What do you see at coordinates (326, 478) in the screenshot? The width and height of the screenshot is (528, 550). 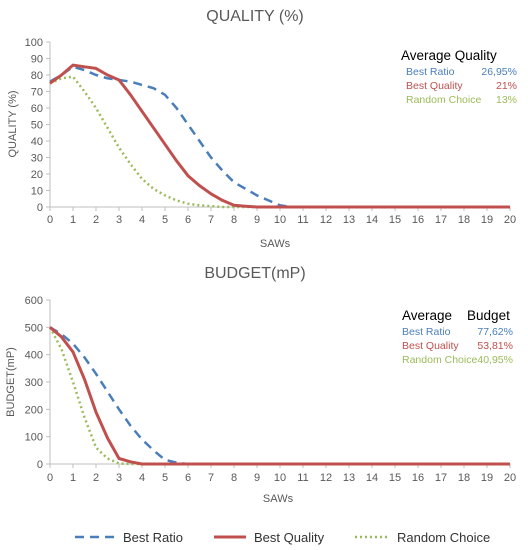 I see `budget-x-tick-label: 12` at bounding box center [326, 478].